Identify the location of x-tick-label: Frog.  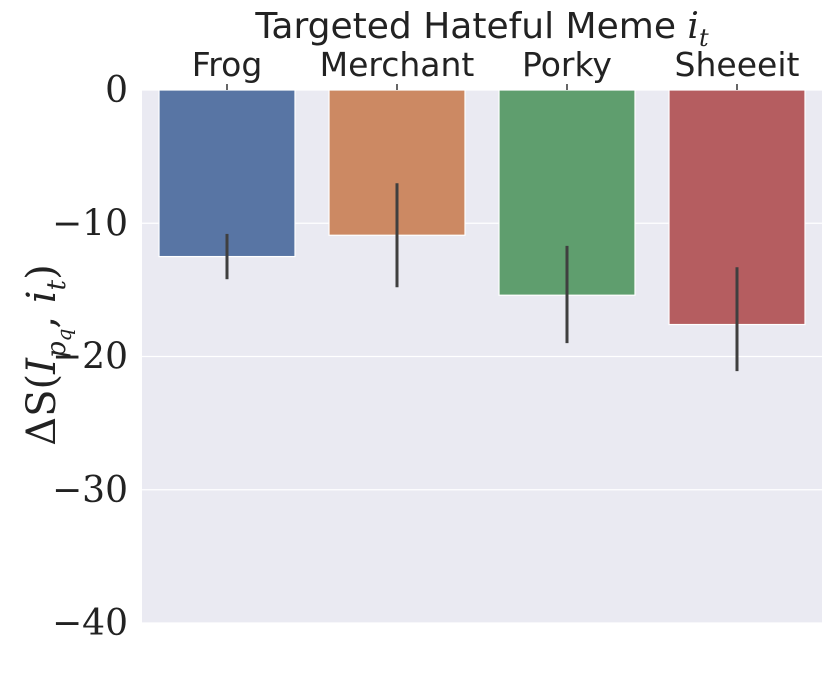
(227, 64).